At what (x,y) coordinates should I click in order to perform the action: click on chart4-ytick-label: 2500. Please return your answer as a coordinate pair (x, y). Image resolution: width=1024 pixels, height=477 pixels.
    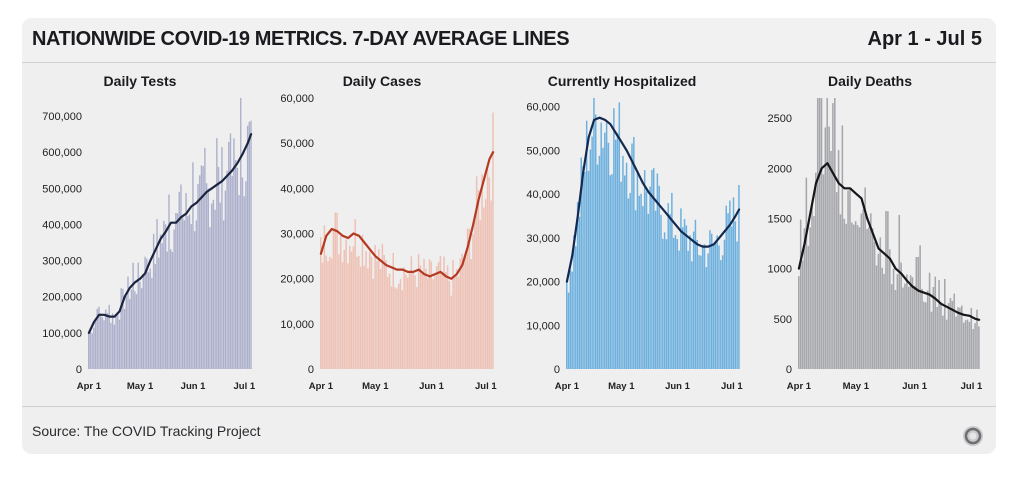
    Looking at the image, I should click on (780, 119).